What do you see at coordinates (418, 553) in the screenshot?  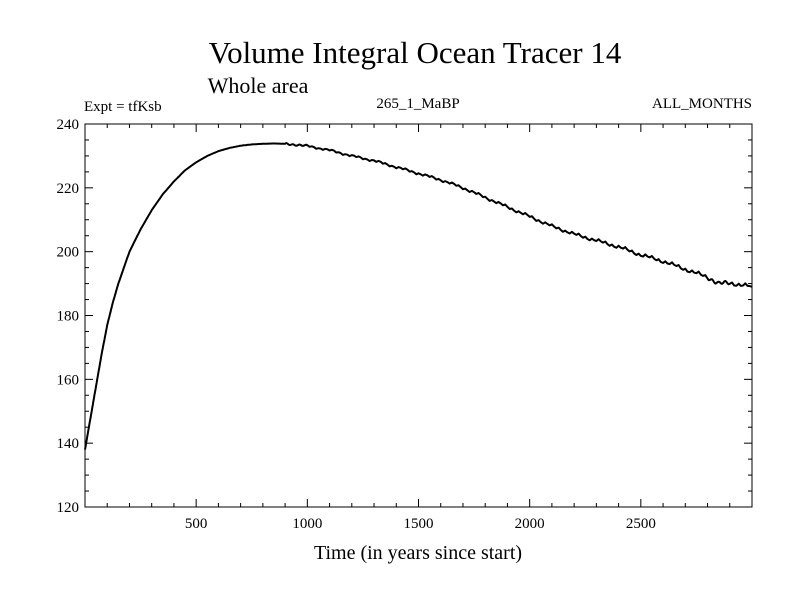 I see `x-axis-label: Time (in years since start)` at bounding box center [418, 553].